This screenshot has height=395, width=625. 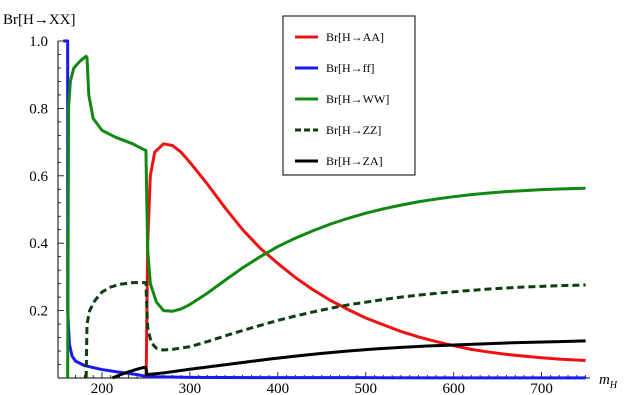 What do you see at coordinates (613, 385) in the screenshot?
I see `x-axis-label-subscript: H` at bounding box center [613, 385].